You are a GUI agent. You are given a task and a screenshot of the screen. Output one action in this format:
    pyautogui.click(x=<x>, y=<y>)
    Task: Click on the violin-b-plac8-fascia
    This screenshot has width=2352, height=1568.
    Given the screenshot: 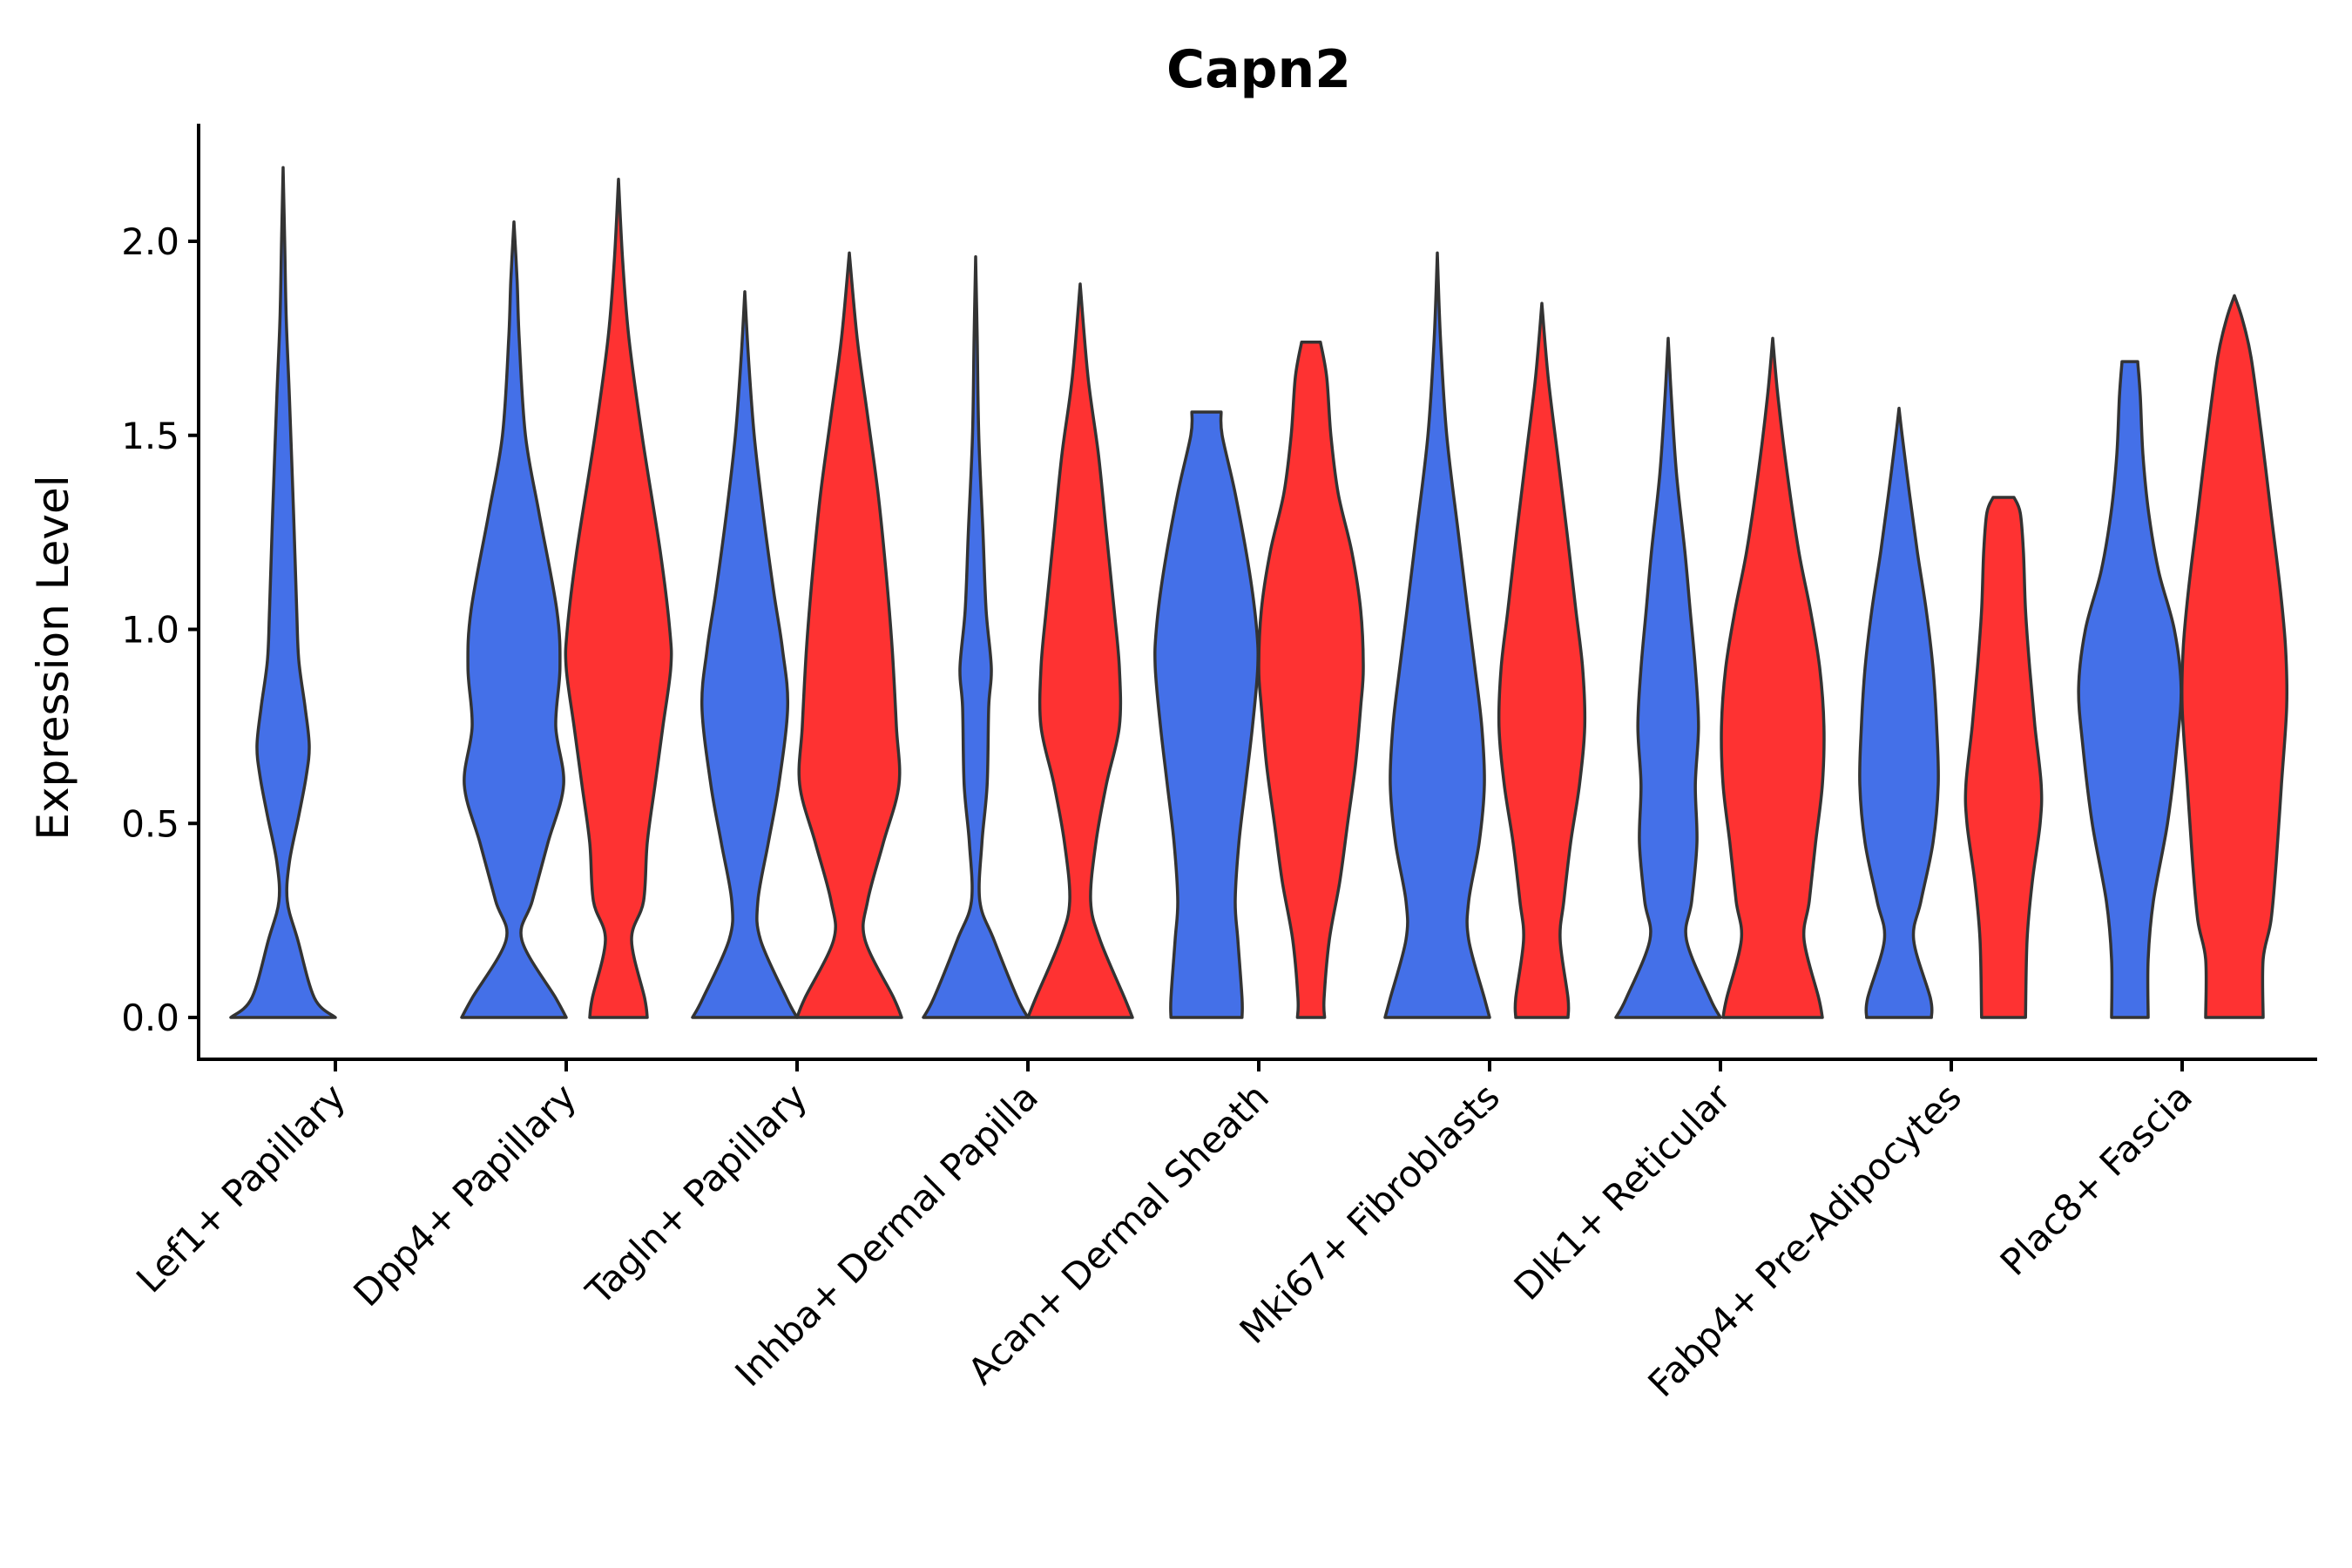 What is the action you would take?
    pyautogui.click(x=2234, y=657)
    